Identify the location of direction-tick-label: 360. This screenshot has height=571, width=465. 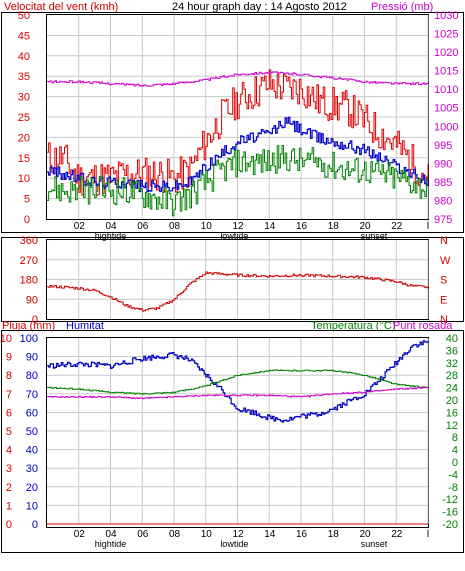
(29, 241).